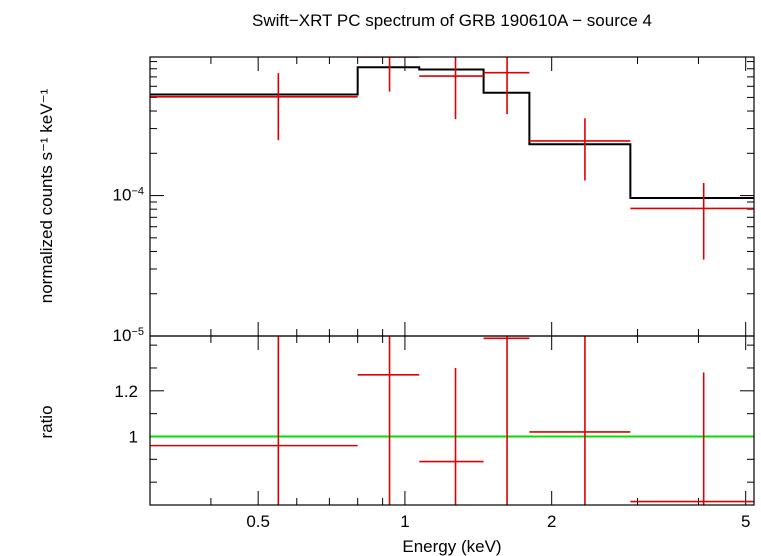 The width and height of the screenshot is (761, 556). Describe the element at coordinates (46, 421) in the screenshot. I see `y-axis-label-ratio: ratio` at that location.